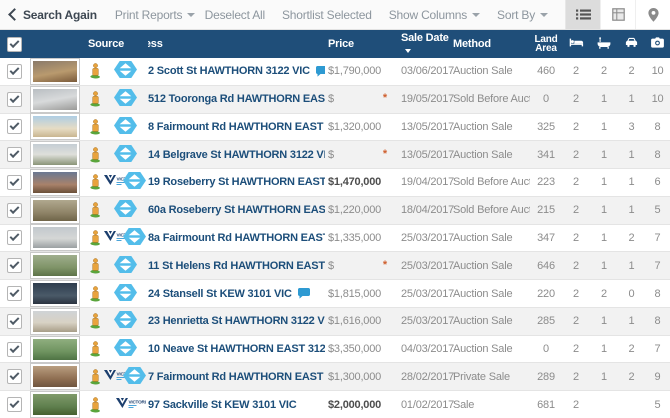 The width and height of the screenshot is (670, 418). What do you see at coordinates (236, 349) in the screenshot?
I see `property-address-link-10: 10 Neave St HAWTHORN EAST 3123 VIC` at bounding box center [236, 349].